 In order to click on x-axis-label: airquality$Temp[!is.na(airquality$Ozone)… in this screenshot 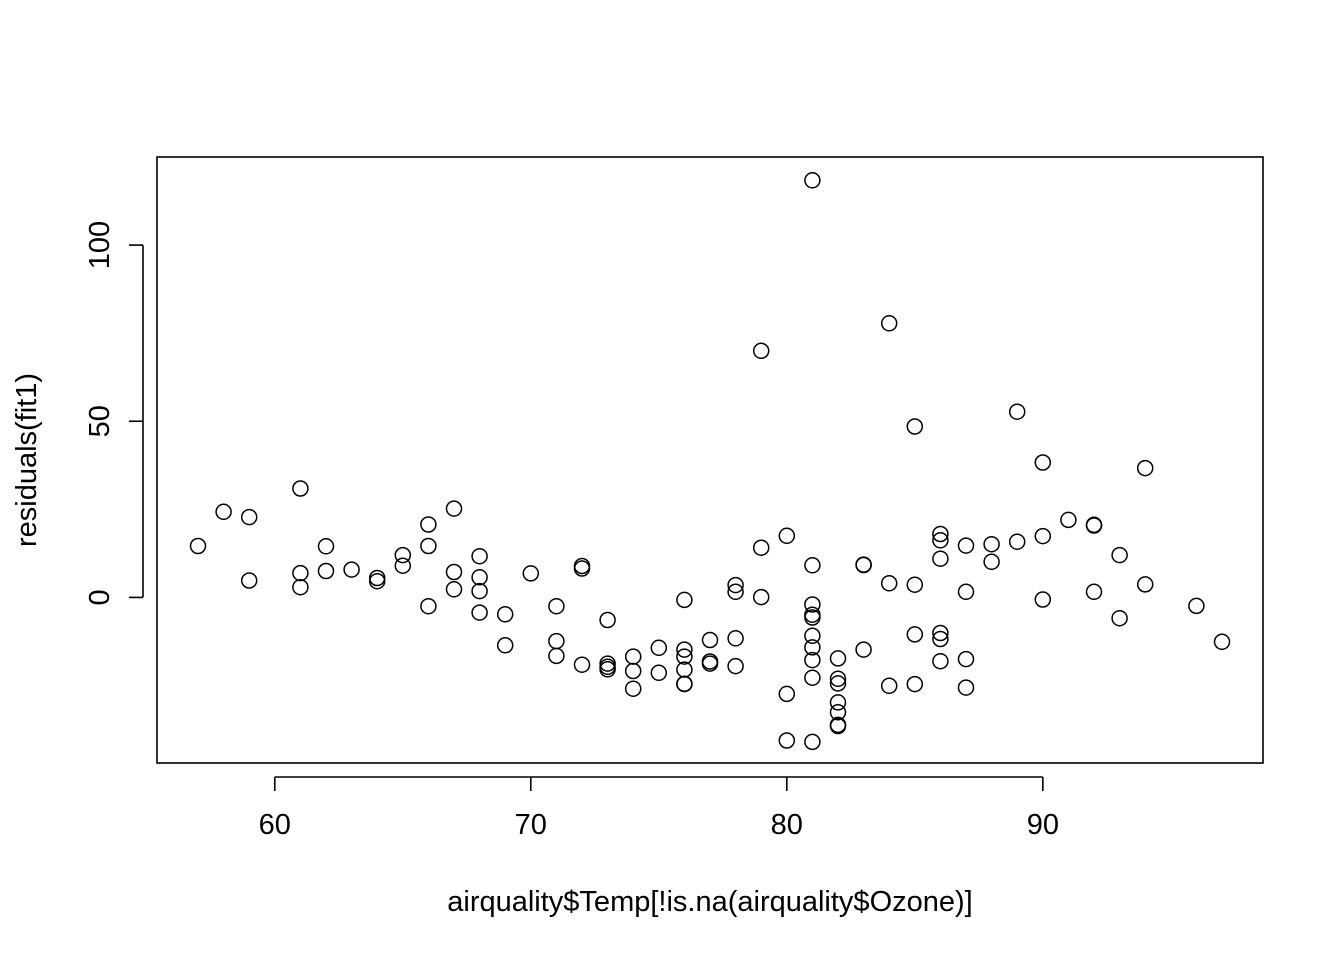, I will do `click(709, 902)`.